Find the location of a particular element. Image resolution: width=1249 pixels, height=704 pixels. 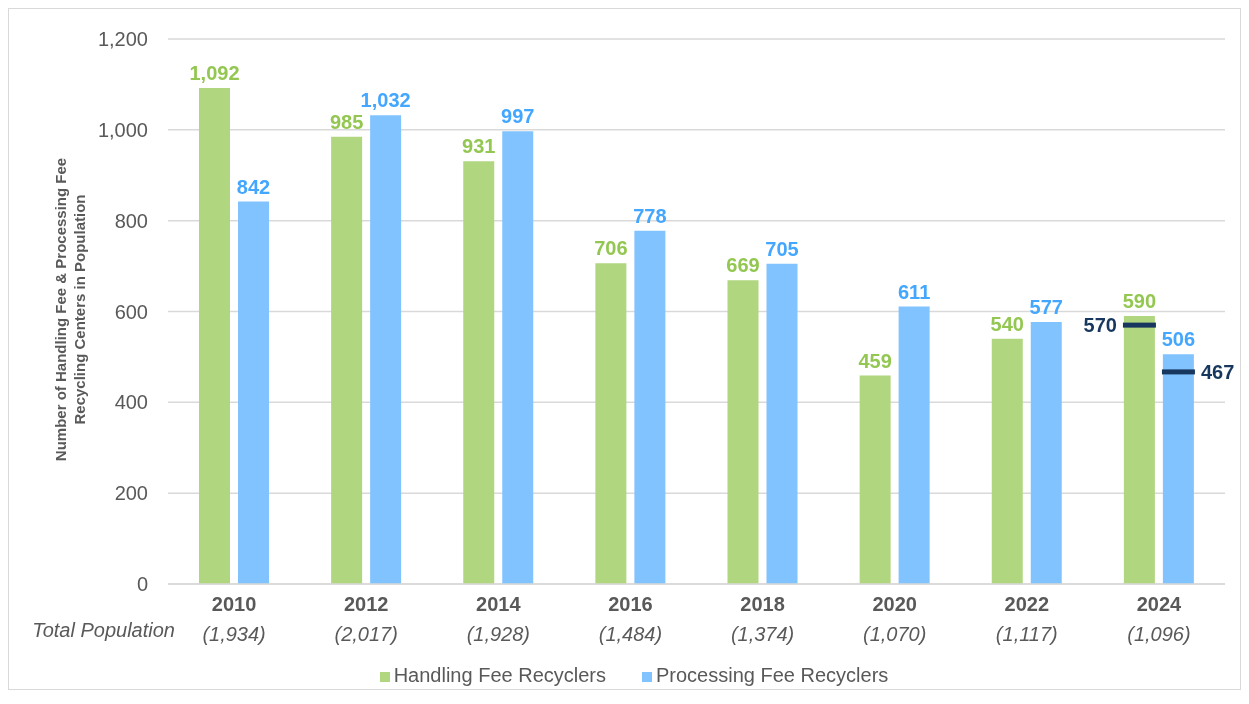

data-label: 1,092 is located at coordinates (214, 73).